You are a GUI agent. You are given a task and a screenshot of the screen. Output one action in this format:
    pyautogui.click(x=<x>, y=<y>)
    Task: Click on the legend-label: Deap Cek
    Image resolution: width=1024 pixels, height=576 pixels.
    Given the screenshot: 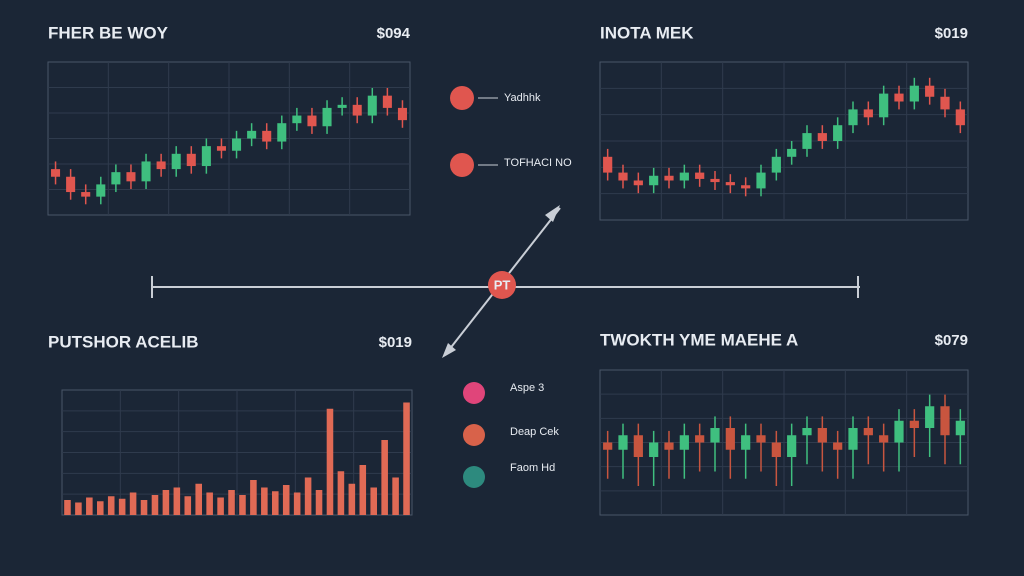 What is the action you would take?
    pyautogui.click(x=534, y=432)
    